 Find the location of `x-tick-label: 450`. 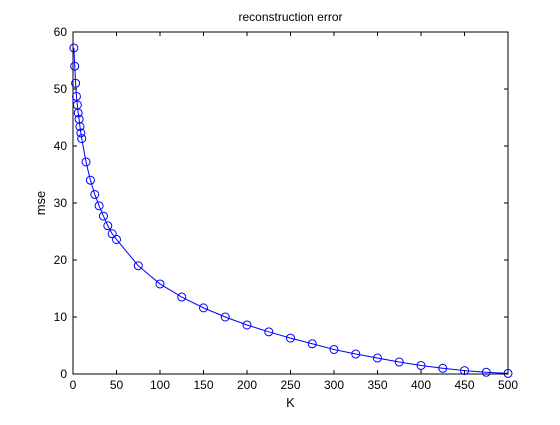

x-tick-label: 450 is located at coordinates (464, 385).